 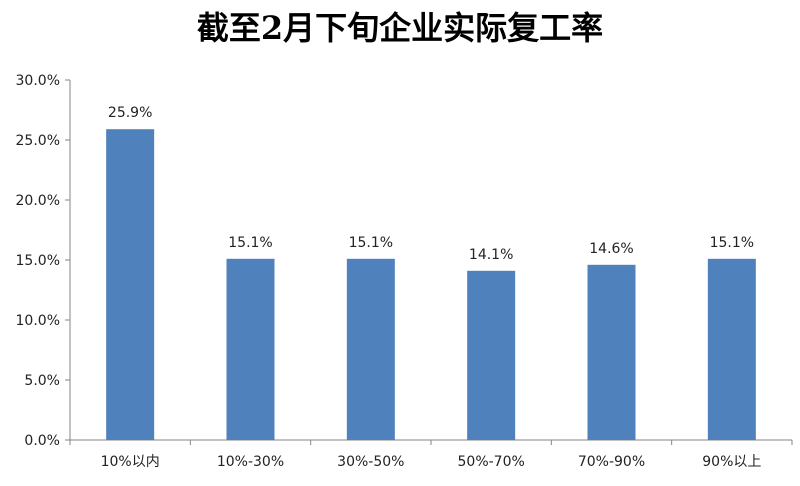 I want to click on y-tick-label: 0.0%, so click(x=42, y=441).